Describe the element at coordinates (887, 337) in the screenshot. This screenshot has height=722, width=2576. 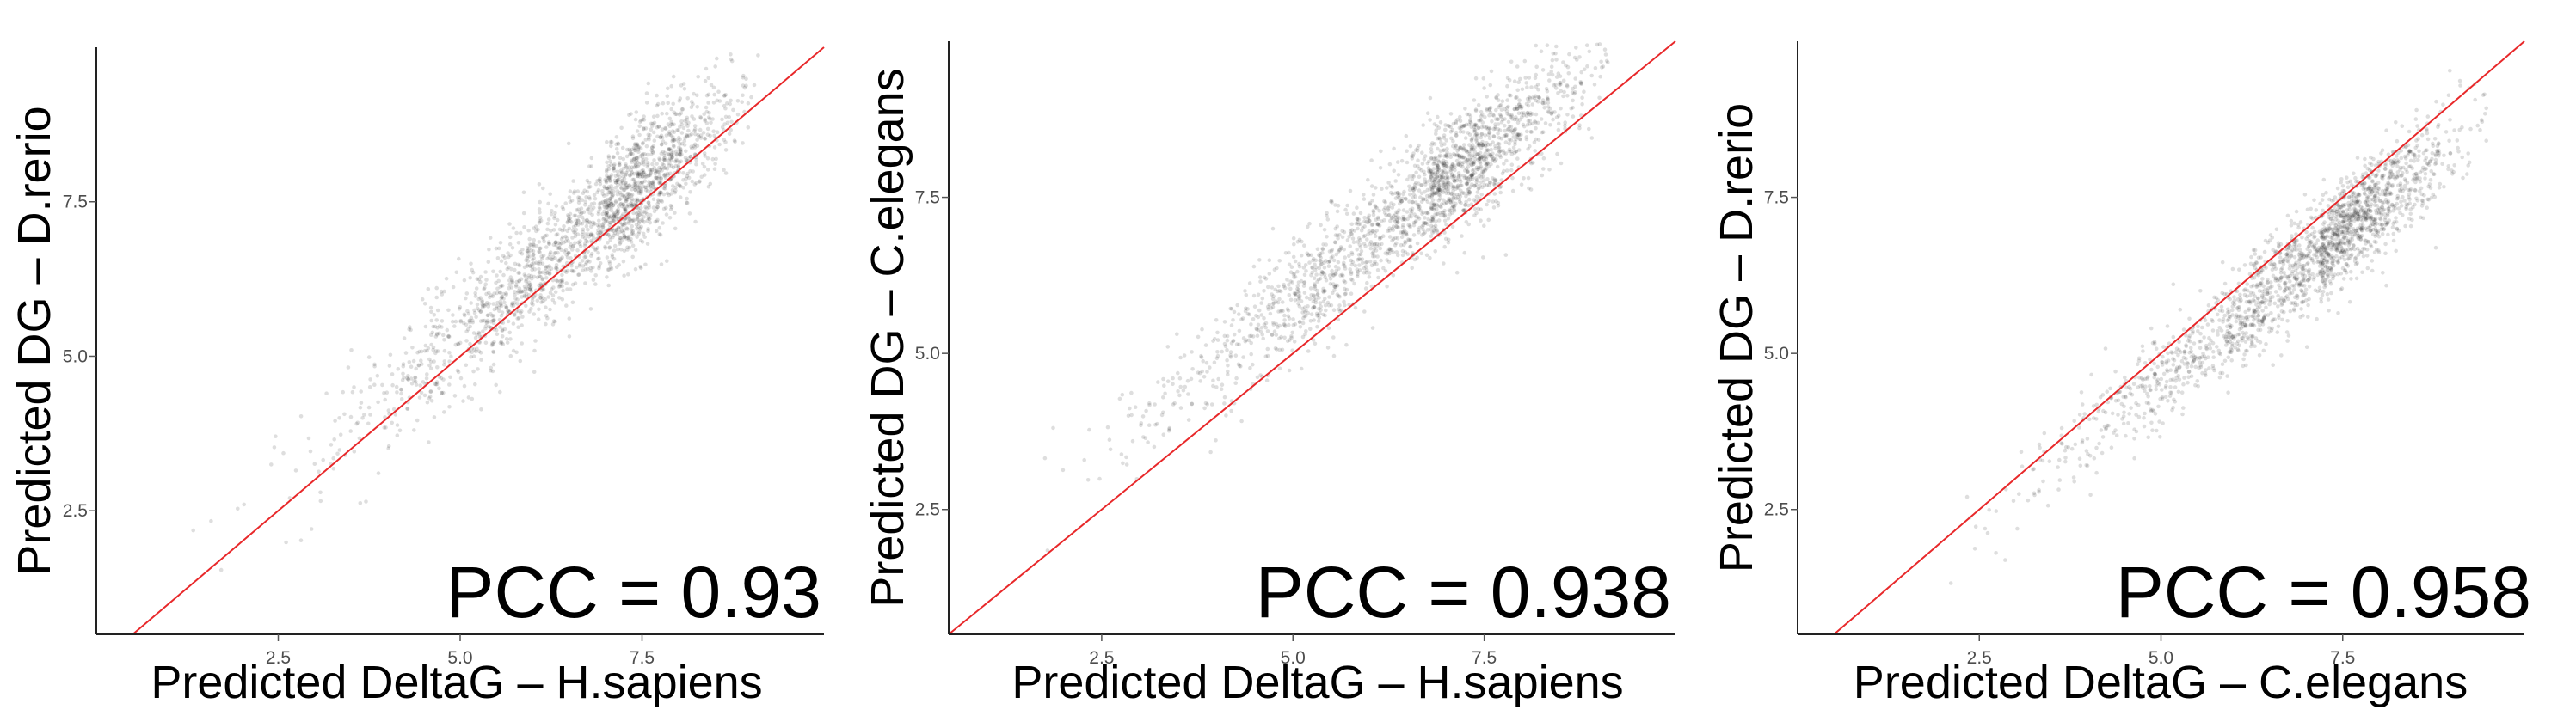
I see `y-axis-title: Predicted DG – C.elegans` at that location.